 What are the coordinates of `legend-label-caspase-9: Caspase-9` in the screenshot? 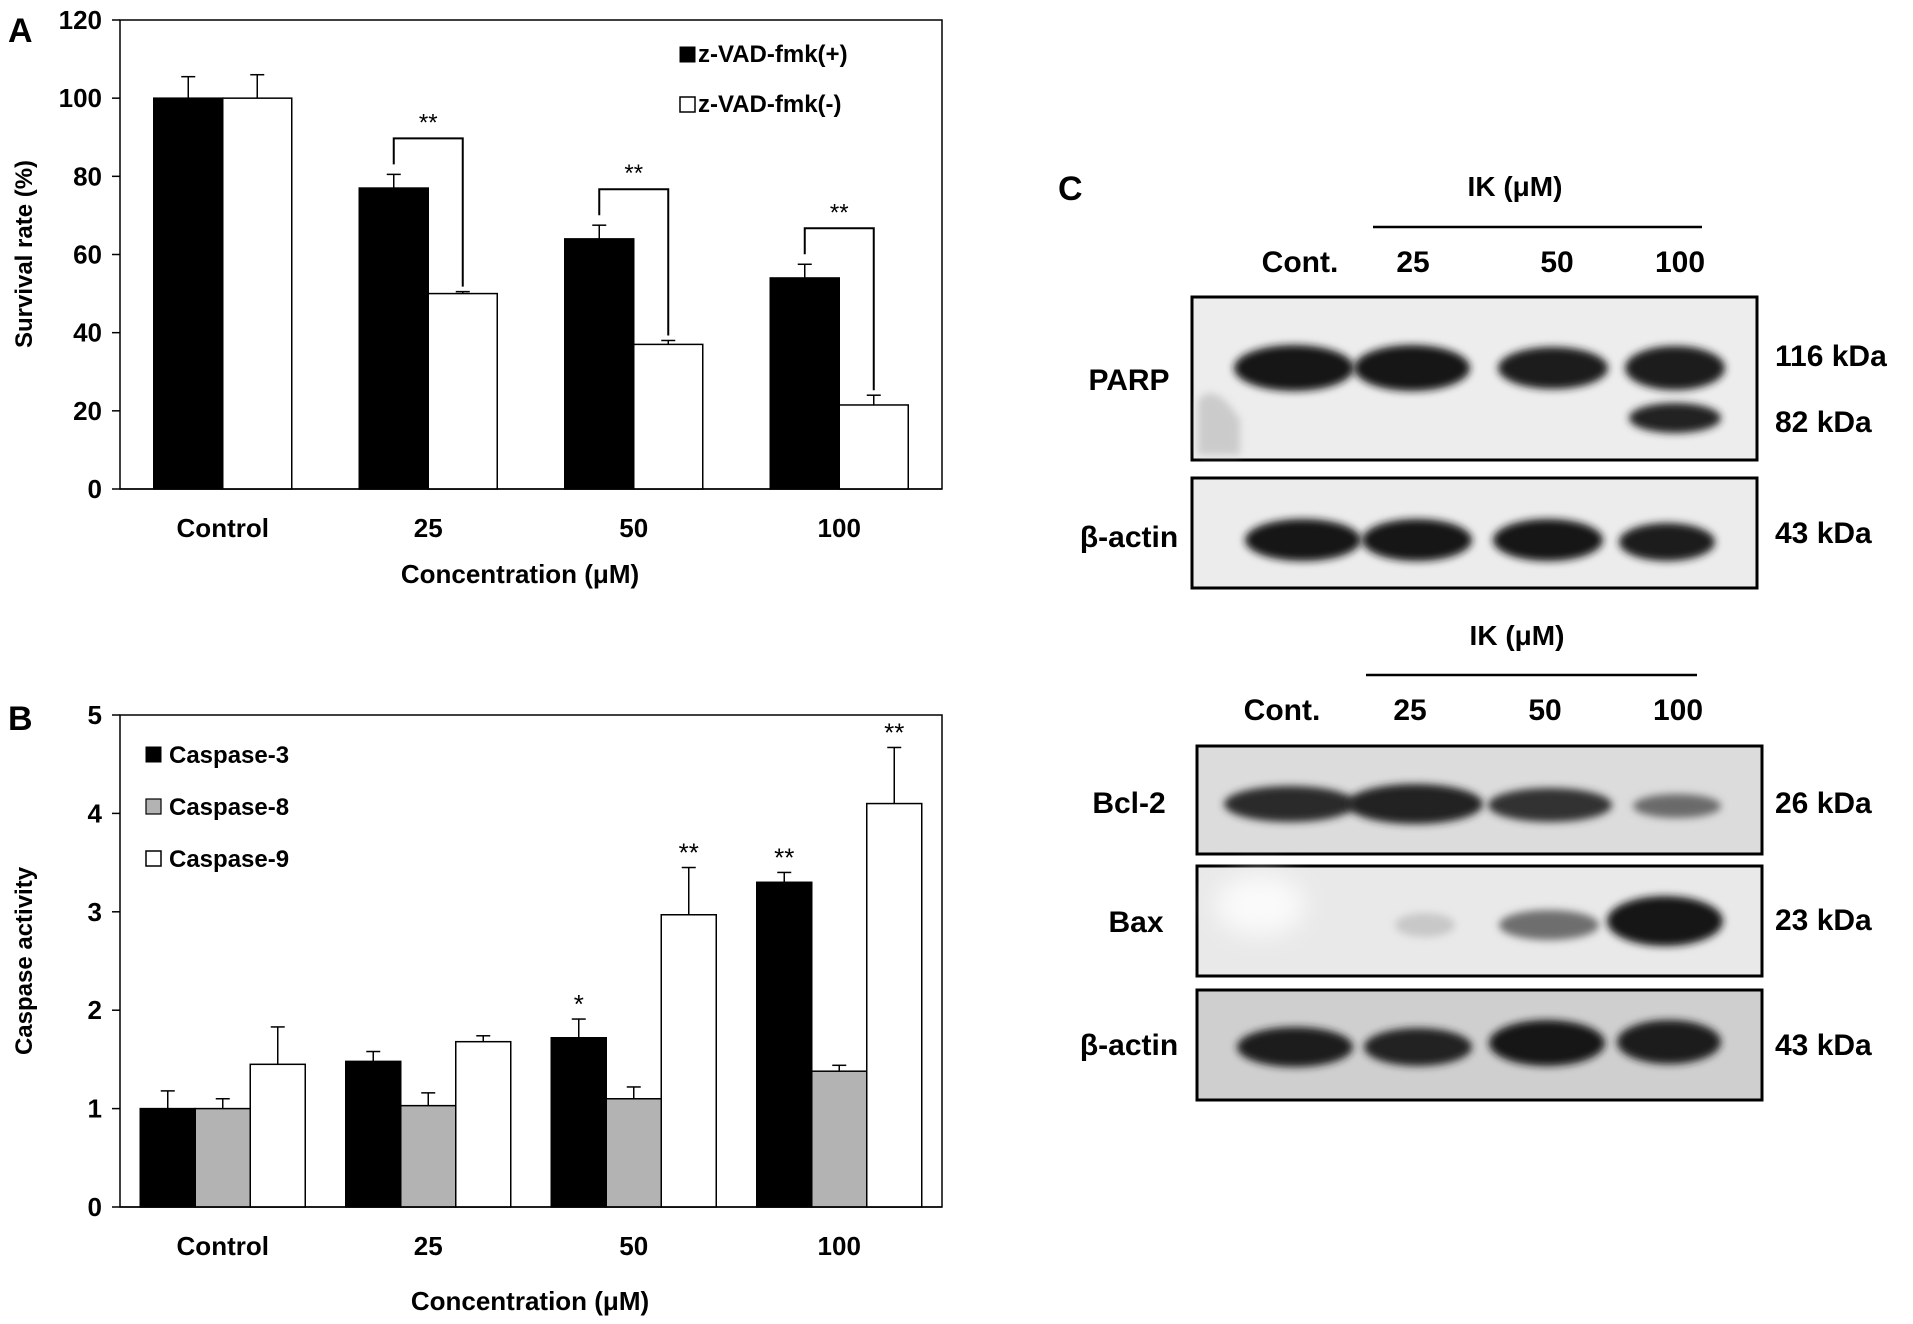 It's located at (229, 859).